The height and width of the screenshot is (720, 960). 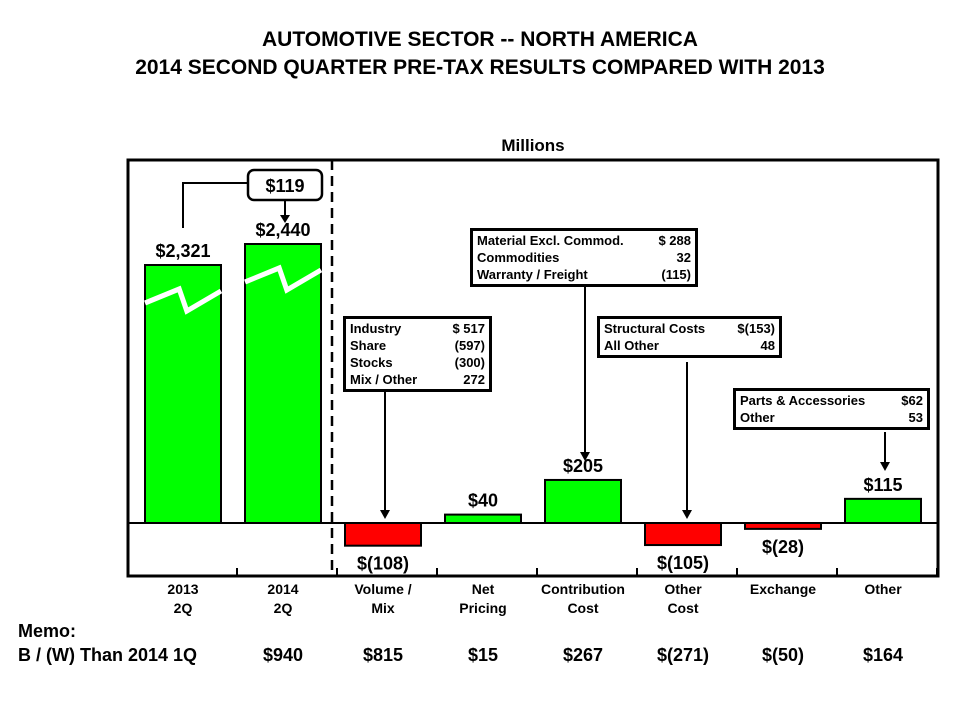 I want to click on data-label-4: $205, so click(x=583, y=466).